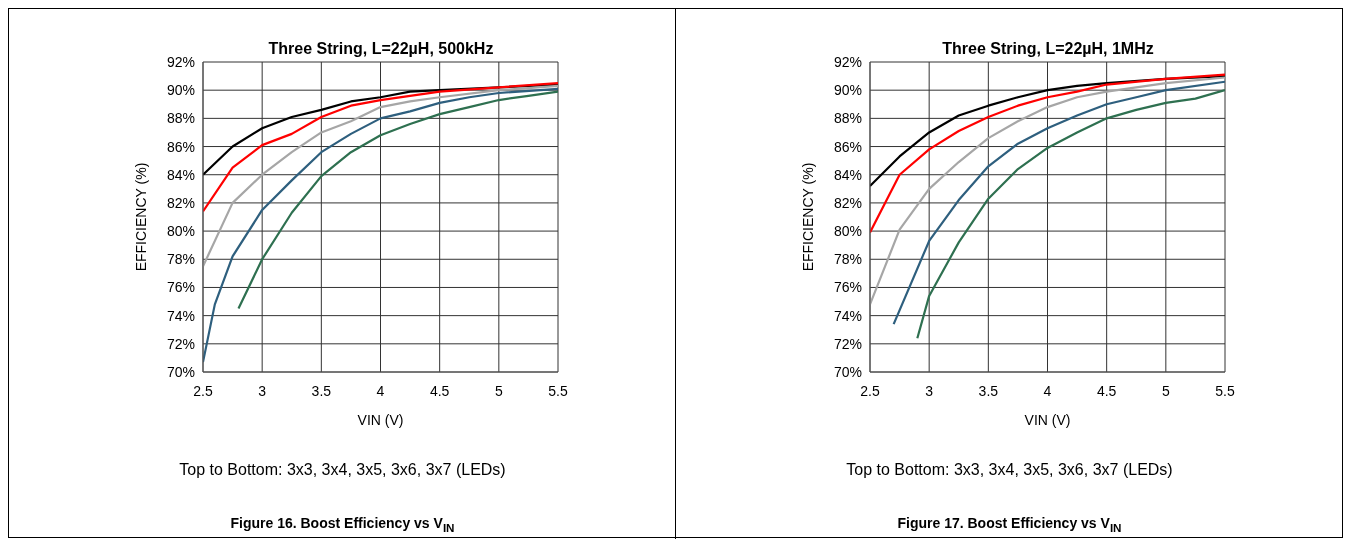 This screenshot has height=546, width=1351. Describe the element at coordinates (1048, 49) in the screenshot. I see `chart-title: Three String, L=22µH, 1MHz` at that location.